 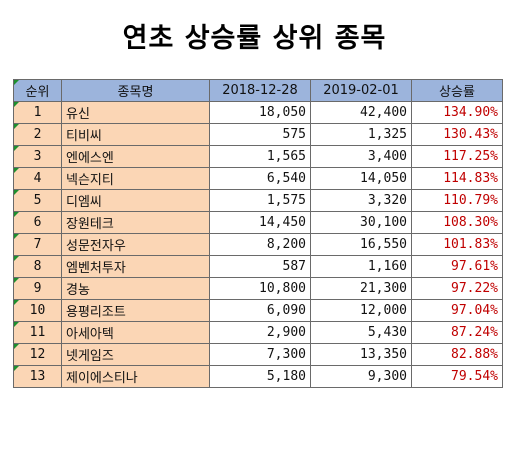 I want to click on rank-cell: 1, so click(x=37, y=112).